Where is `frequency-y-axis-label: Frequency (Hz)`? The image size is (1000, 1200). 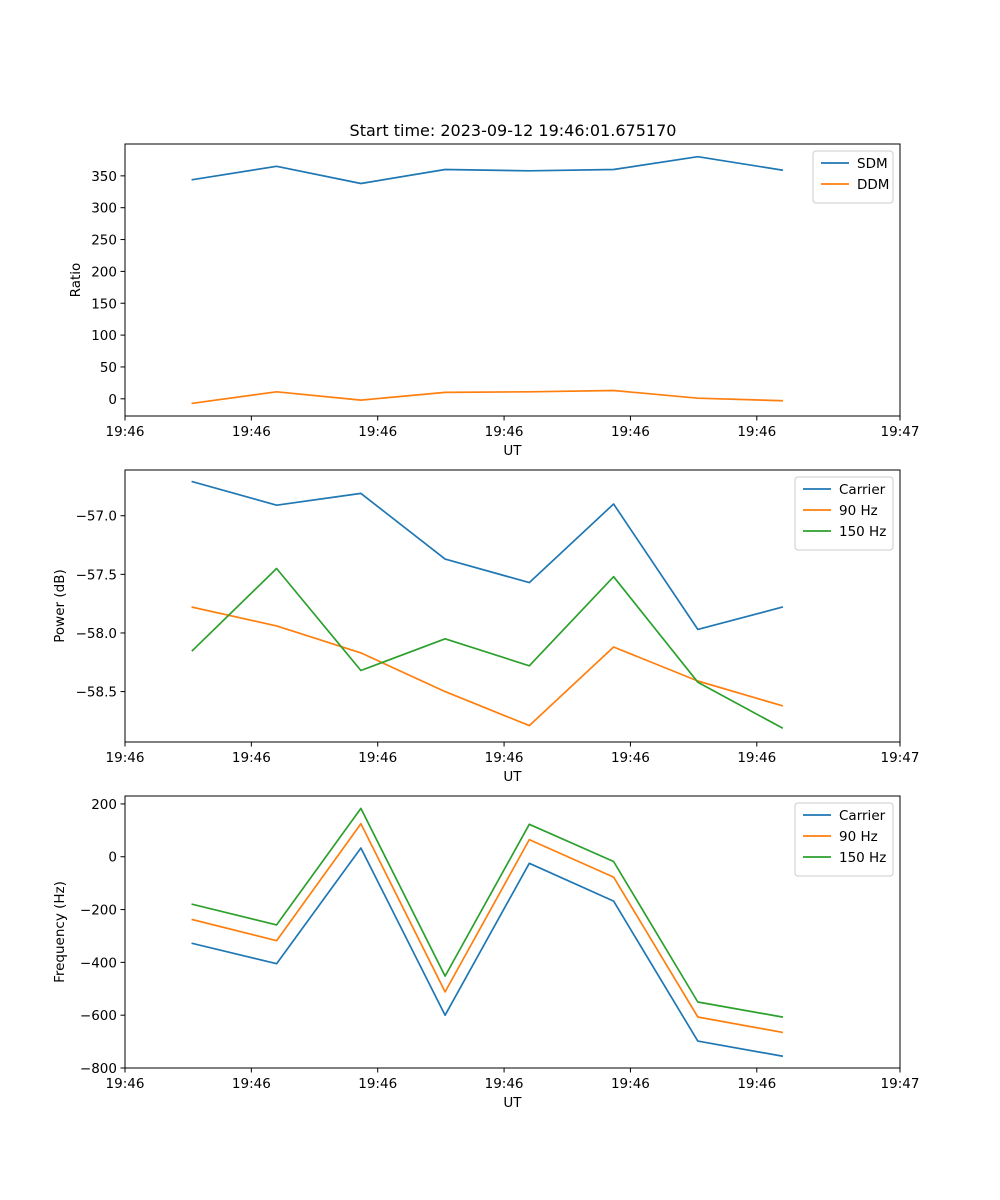
frequency-y-axis-label: Frequency (Hz) is located at coordinates (60, 932).